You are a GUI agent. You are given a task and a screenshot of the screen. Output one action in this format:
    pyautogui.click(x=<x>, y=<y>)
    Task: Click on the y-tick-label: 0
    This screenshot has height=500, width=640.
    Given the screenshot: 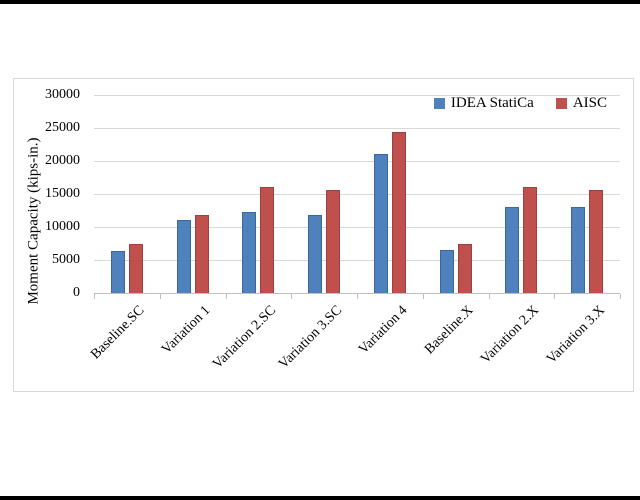 What is the action you would take?
    pyautogui.click(x=76, y=292)
    